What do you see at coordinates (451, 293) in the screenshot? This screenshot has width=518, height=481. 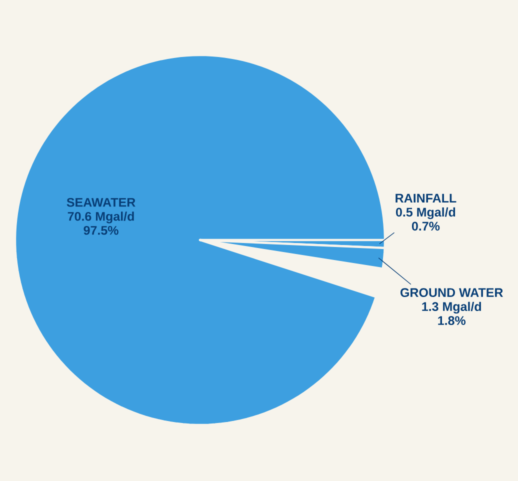 I see `slice-label: GROUND WATER` at bounding box center [451, 293].